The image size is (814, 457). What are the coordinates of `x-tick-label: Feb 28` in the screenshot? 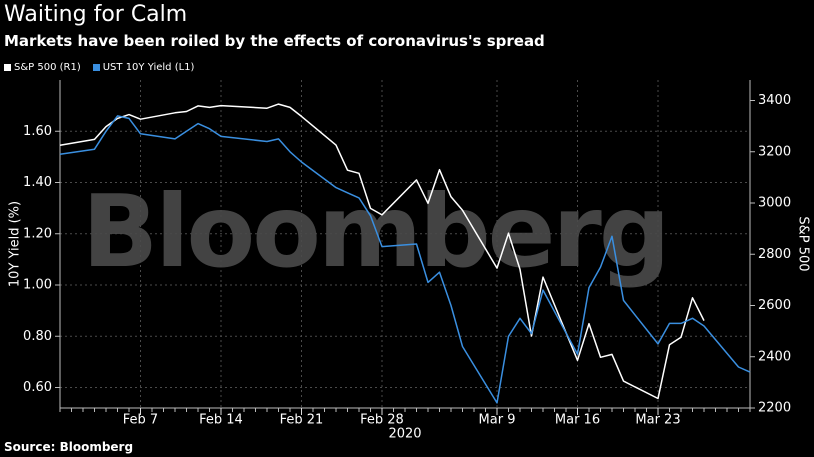 It's located at (382, 420).